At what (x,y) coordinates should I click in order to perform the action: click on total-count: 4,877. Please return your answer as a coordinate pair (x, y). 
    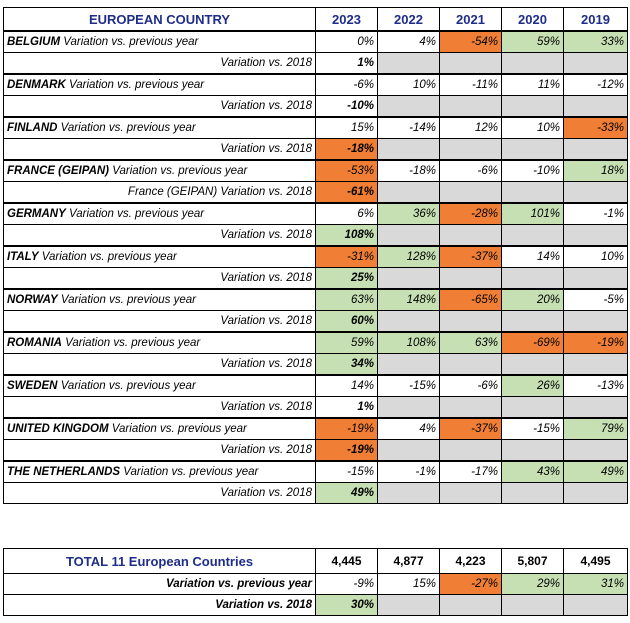
    Looking at the image, I should click on (408, 561).